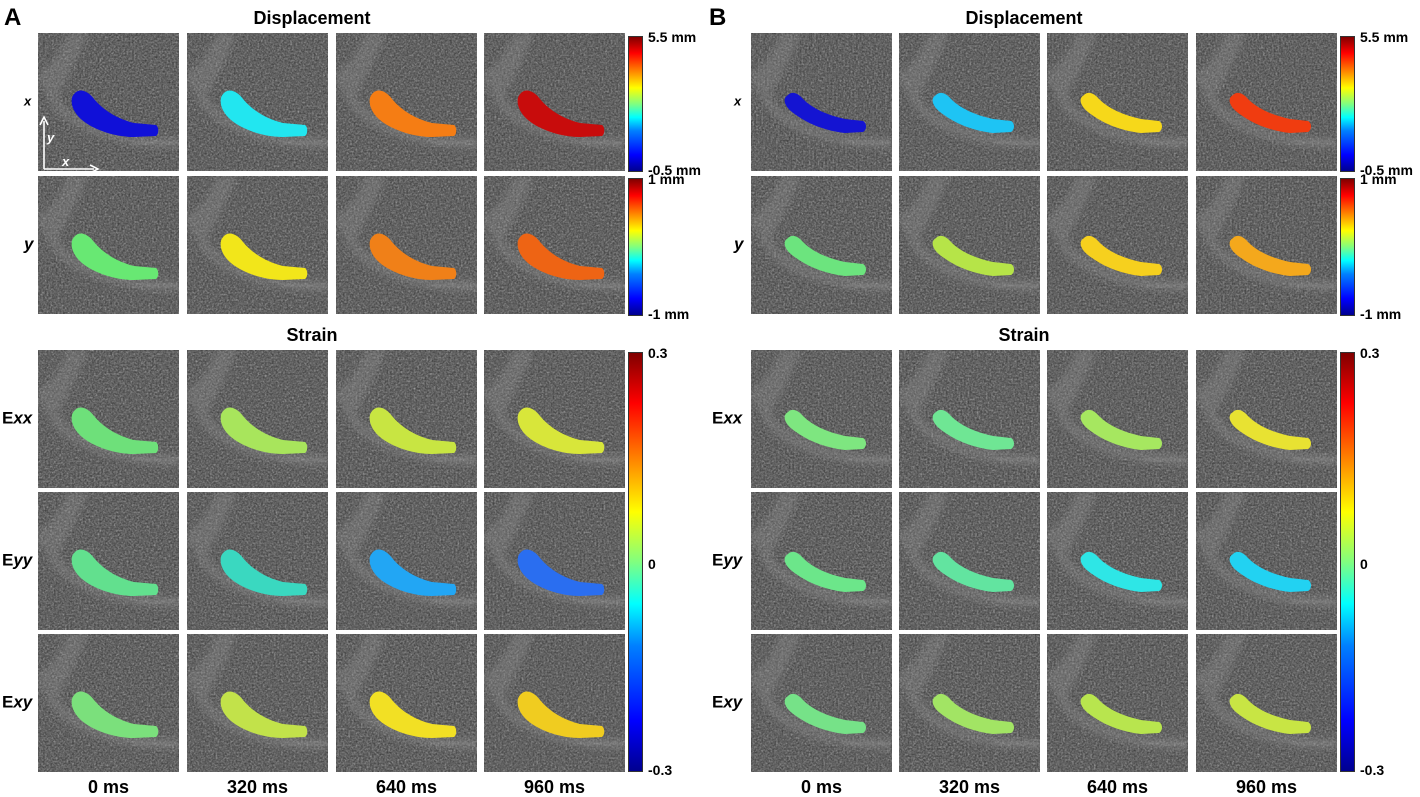 The width and height of the screenshot is (1420, 797). I want to click on panel-letter: A, so click(13, 17).